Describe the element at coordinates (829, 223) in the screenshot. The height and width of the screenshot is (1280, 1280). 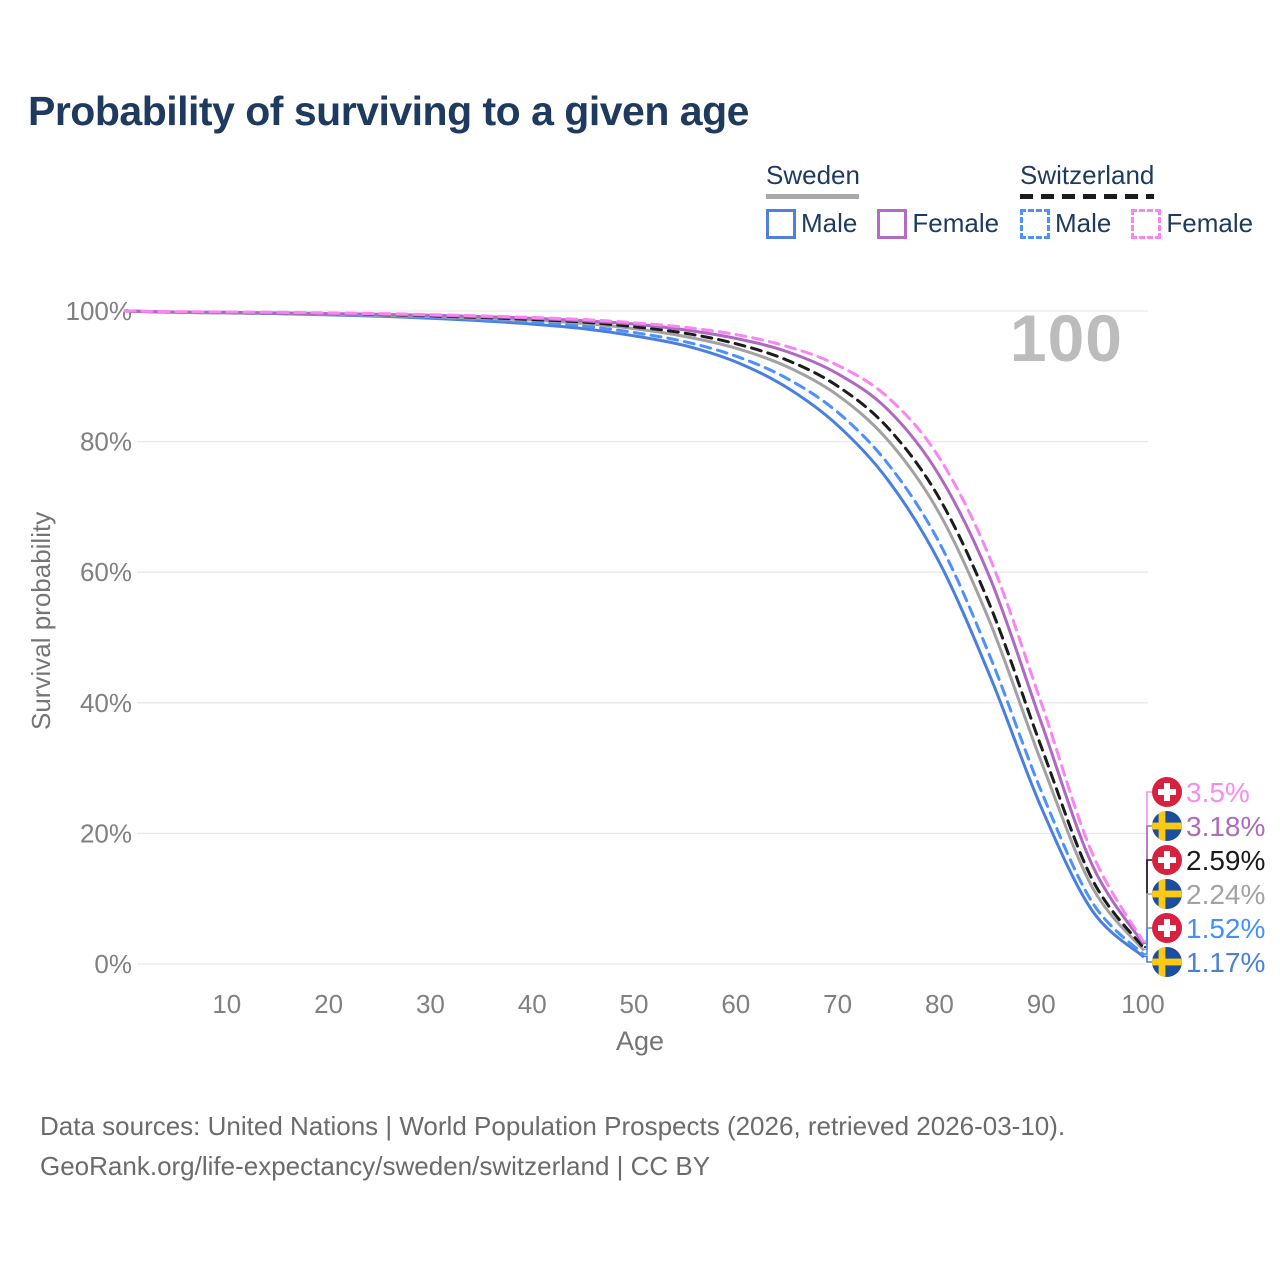
I see `legend-label-sweden-male: Male` at that location.